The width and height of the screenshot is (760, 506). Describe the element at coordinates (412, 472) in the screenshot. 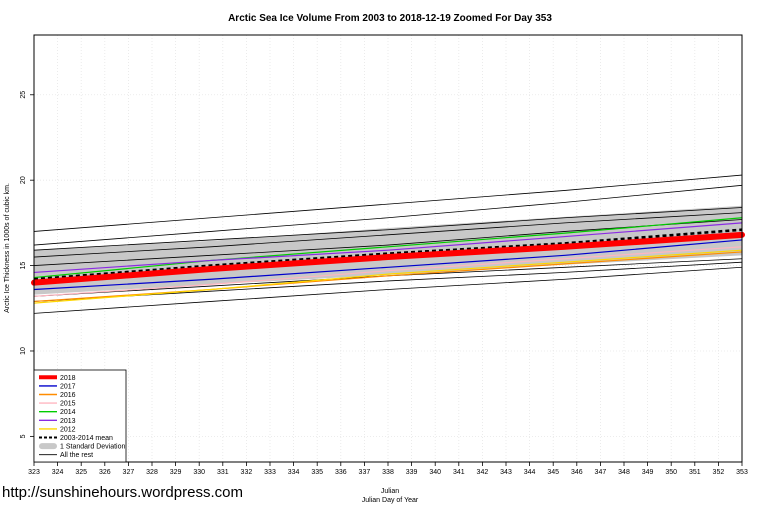

I see `x-tick-label: 339` at that location.